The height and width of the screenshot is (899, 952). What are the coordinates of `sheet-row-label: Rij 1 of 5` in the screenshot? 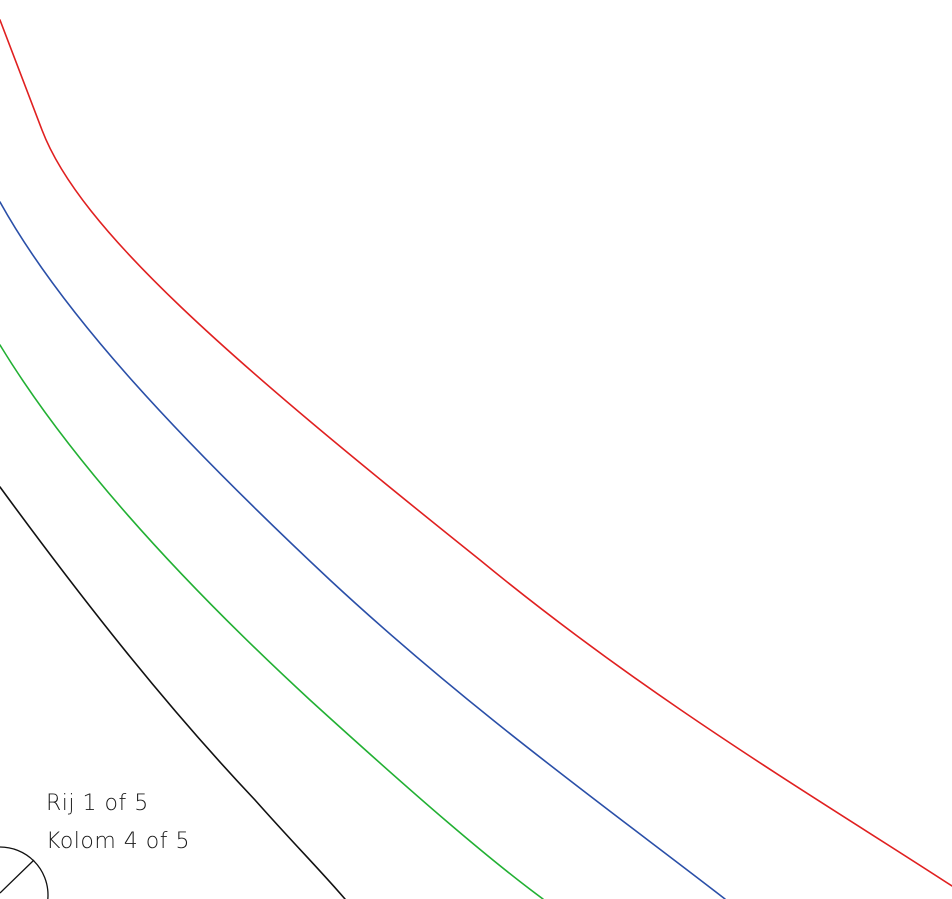 It's located at (97, 803).